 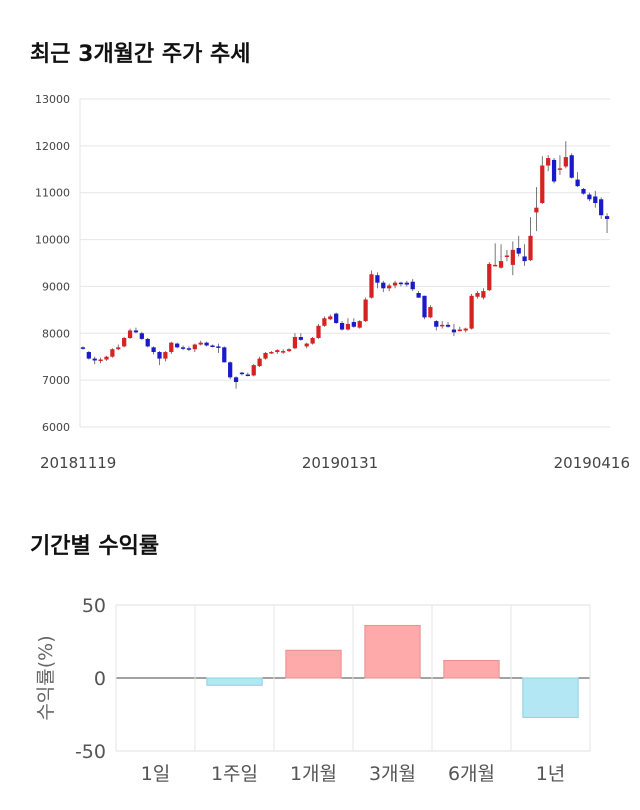 What do you see at coordinates (52, 240) in the screenshot?
I see `price-y-tick-label: 10000` at bounding box center [52, 240].